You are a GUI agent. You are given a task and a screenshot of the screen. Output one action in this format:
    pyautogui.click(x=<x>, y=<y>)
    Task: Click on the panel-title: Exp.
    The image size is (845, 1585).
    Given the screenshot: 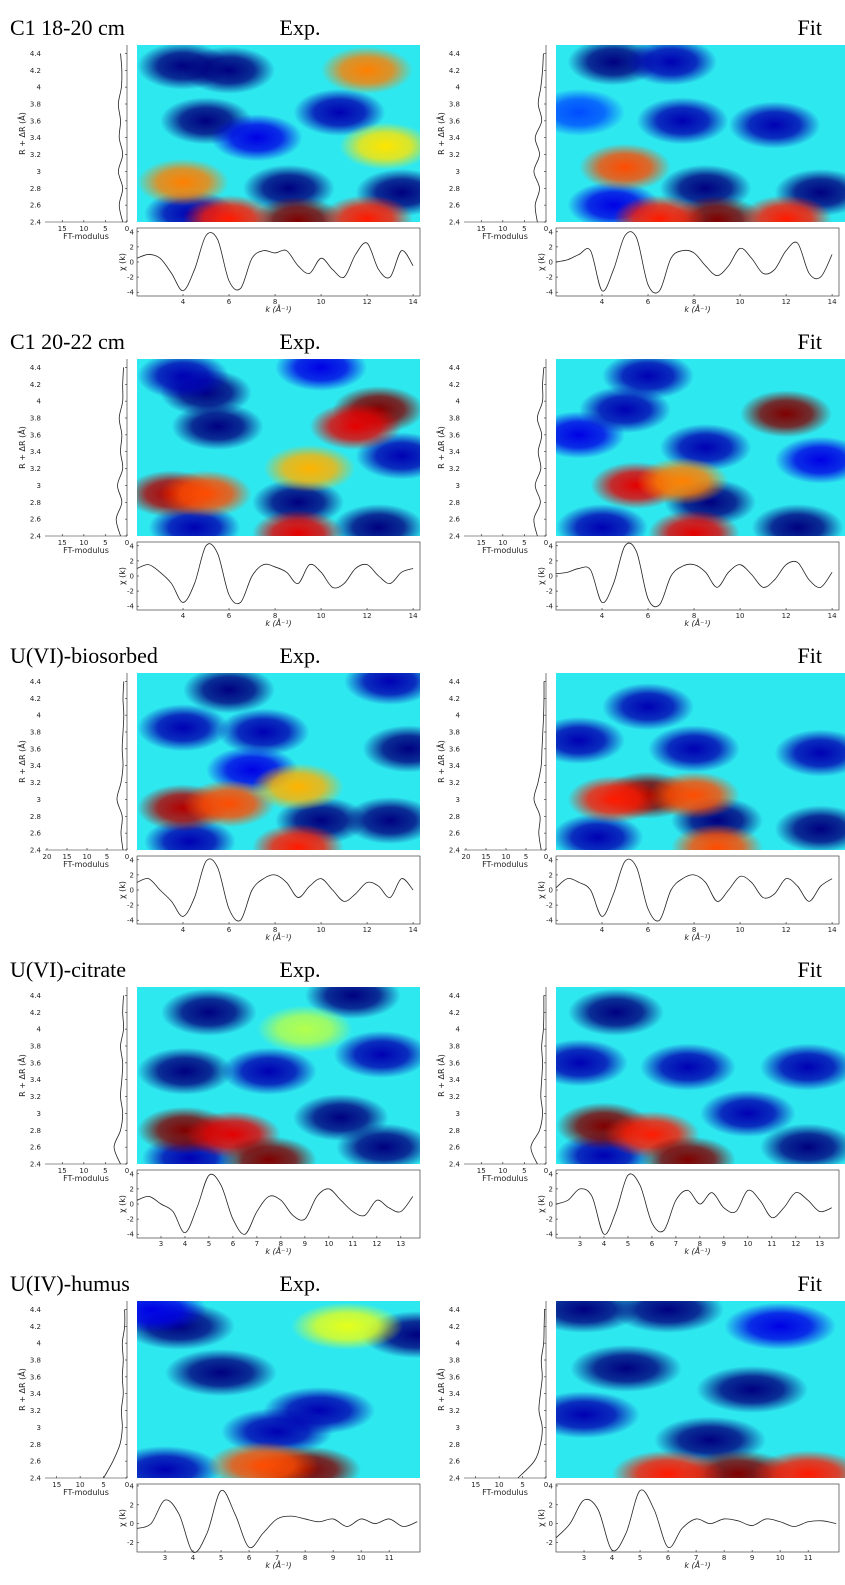 What is the action you would take?
    pyautogui.click(x=300, y=1283)
    